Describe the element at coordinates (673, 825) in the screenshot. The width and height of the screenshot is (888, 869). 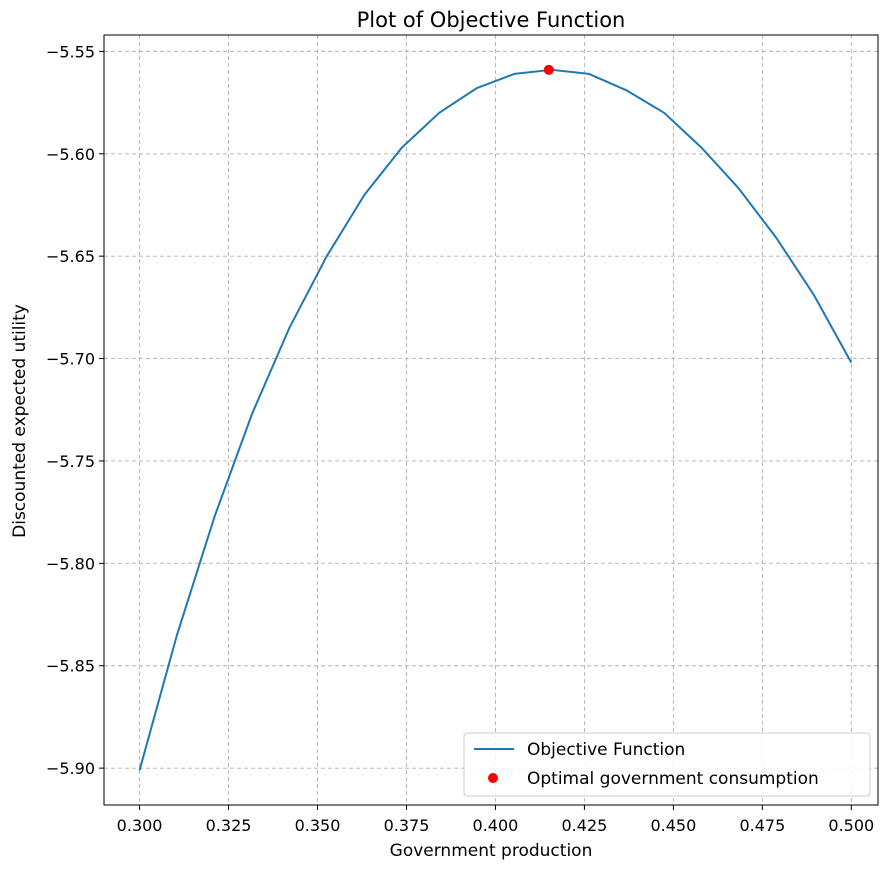
I see `x-tick-label: 0.450` at that location.